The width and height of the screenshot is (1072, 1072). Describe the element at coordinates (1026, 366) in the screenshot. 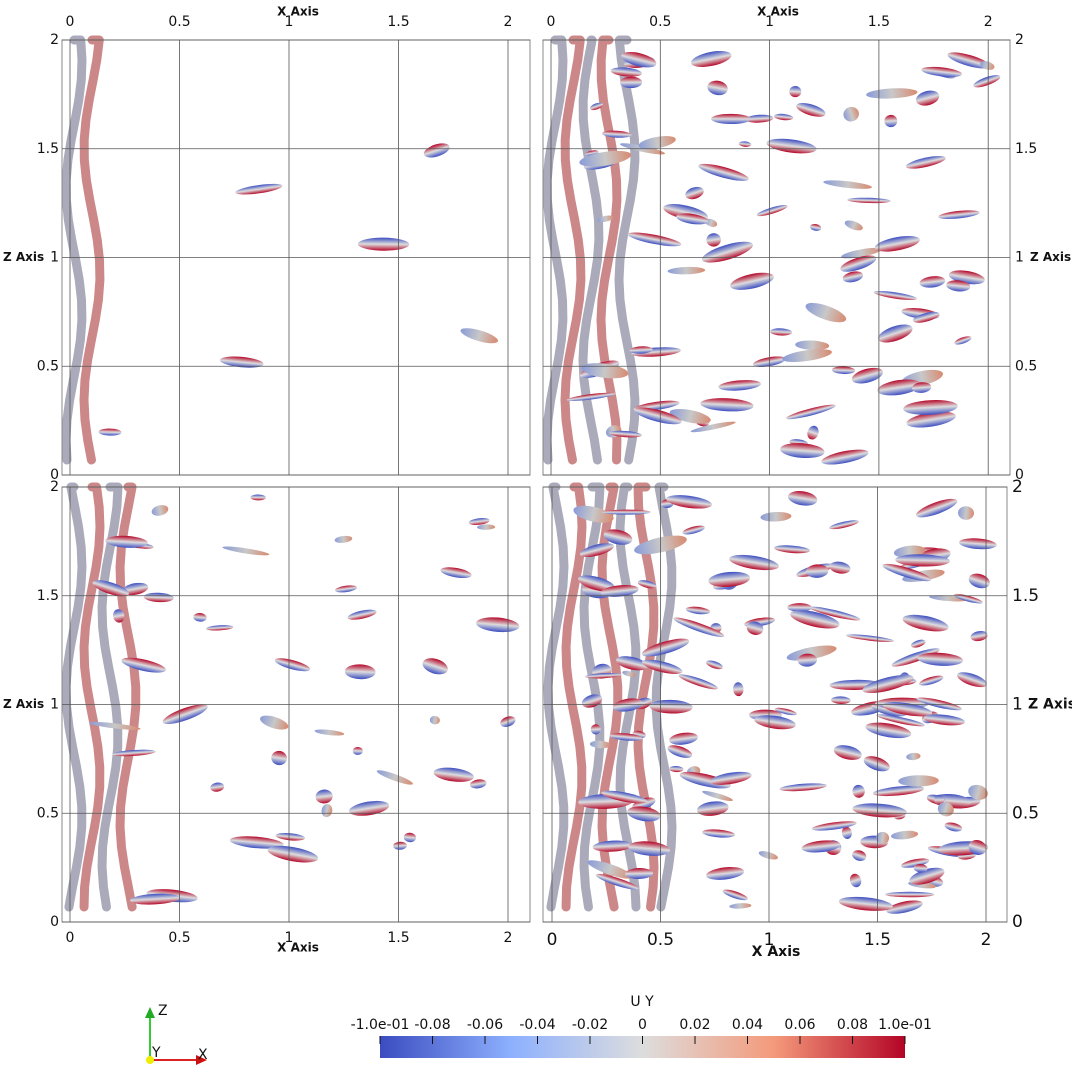

I see `z-tick-label: 0.5` at that location.